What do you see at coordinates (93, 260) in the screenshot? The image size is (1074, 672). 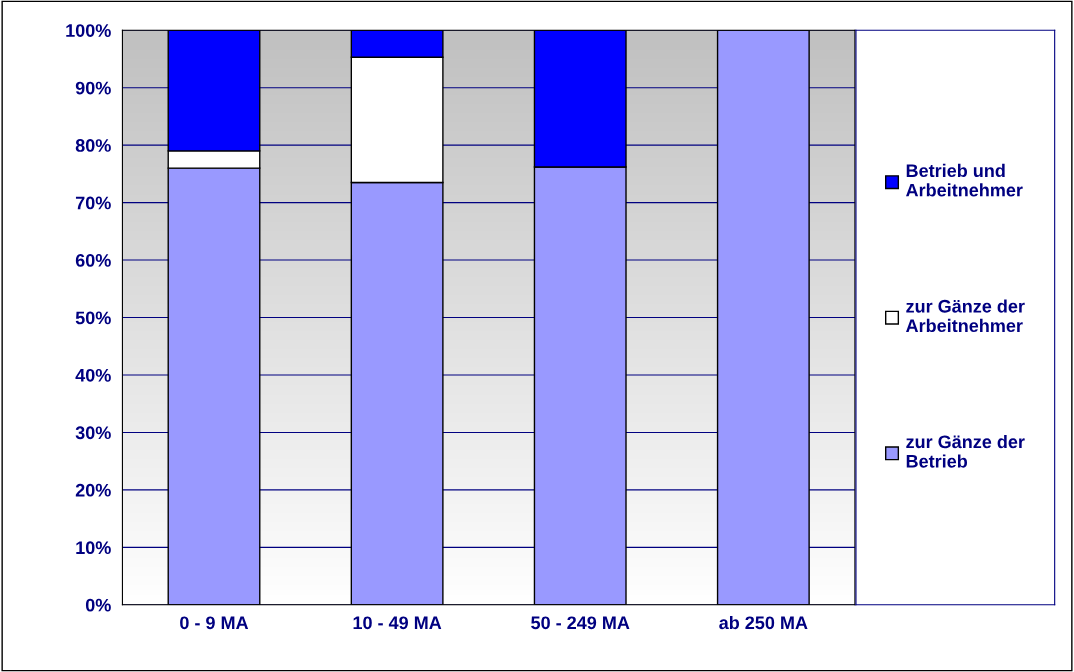 I see `y-tick-label: 60%` at bounding box center [93, 260].